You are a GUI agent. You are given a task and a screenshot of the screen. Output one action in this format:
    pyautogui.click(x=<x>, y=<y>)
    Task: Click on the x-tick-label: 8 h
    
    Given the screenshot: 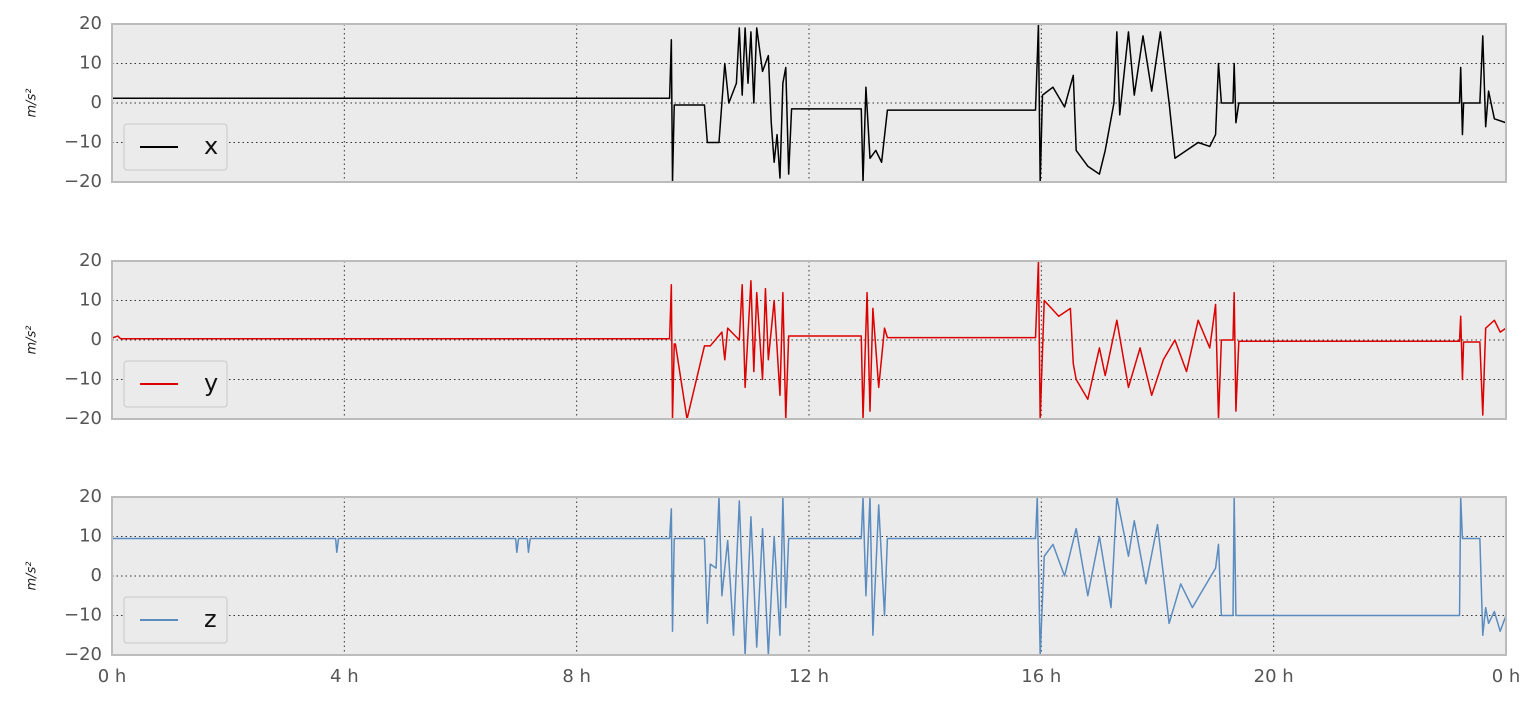 What is the action you would take?
    pyautogui.click(x=576, y=676)
    